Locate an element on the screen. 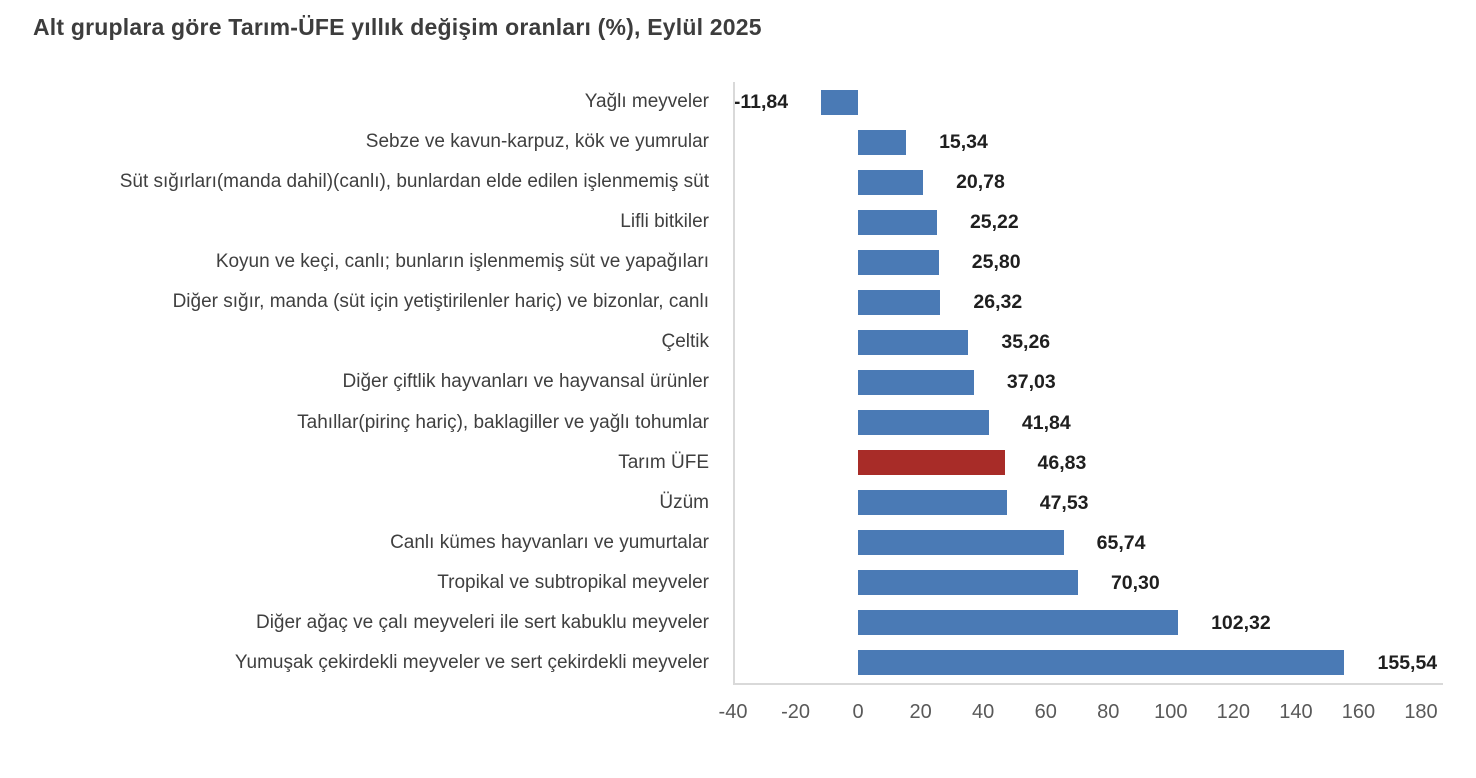 This screenshot has width=1476, height=778. value-label: 70,30 is located at coordinates (1135, 582).